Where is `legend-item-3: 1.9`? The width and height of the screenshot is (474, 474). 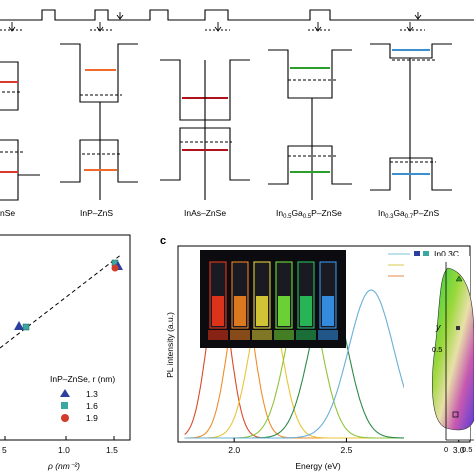
legend-item-3: 1.9 is located at coordinates (92, 418).